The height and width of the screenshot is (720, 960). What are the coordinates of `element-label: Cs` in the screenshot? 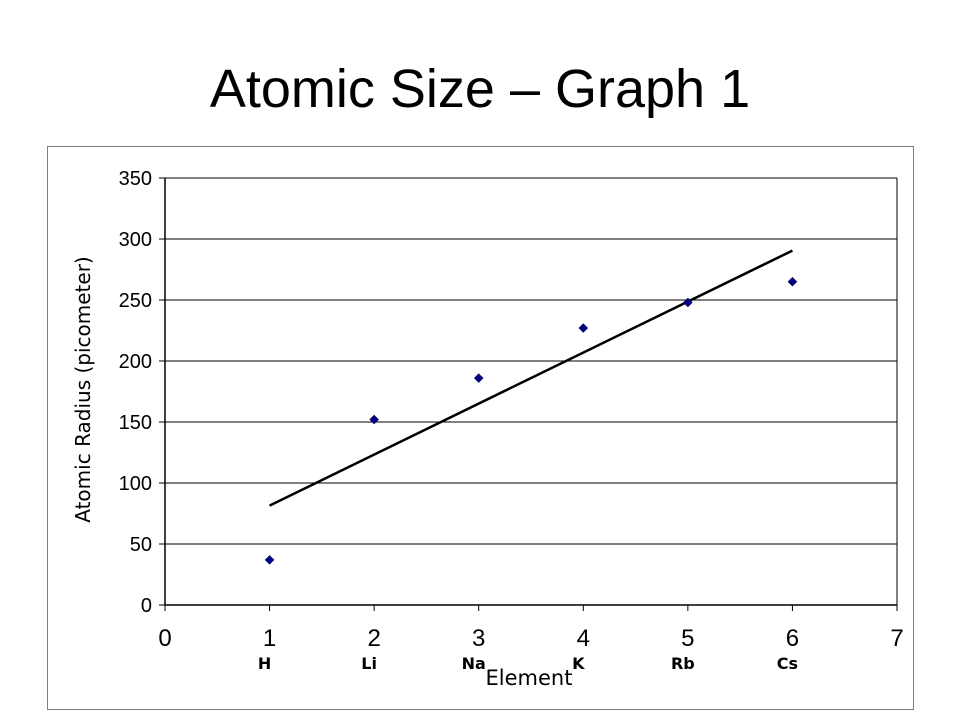 It's located at (787, 663).